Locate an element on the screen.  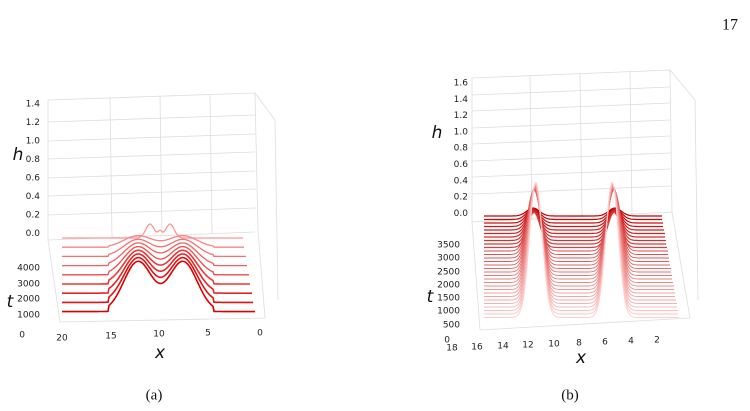
x-tick-label: 4 is located at coordinates (631, 342).